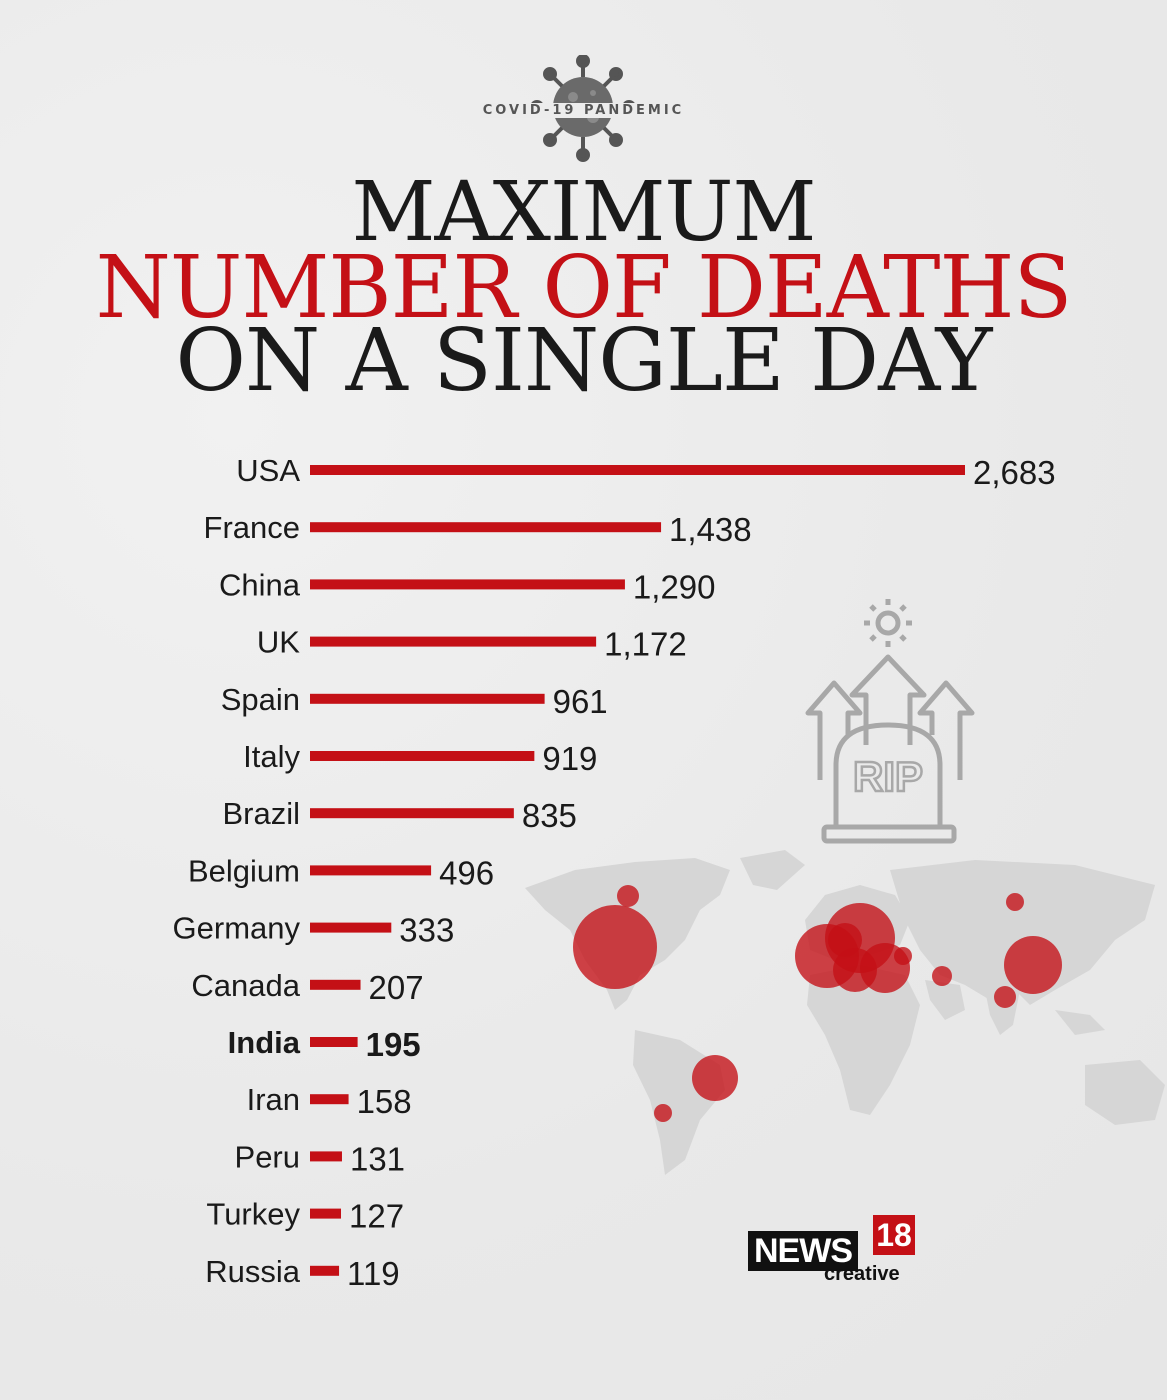 The image size is (1167, 1400). Describe the element at coordinates (264, 1042) in the screenshot. I see `category-label-india: India` at that location.